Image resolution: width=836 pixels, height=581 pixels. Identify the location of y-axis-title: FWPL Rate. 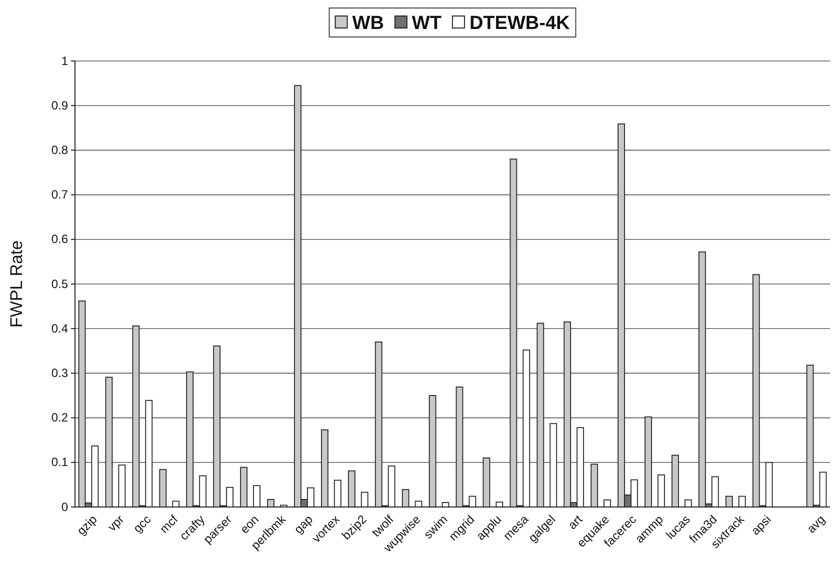
(16, 284).